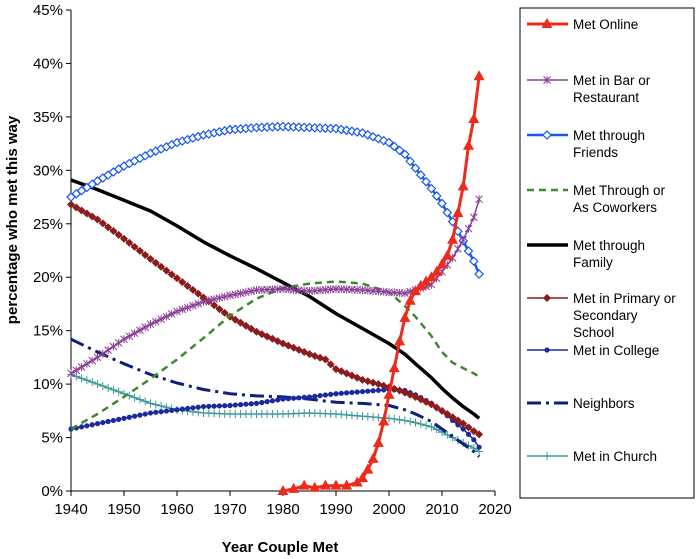 The height and width of the screenshot is (559, 700). Describe the element at coordinates (547, 135) in the screenshot. I see `legend-marker-met-through-friends` at that location.